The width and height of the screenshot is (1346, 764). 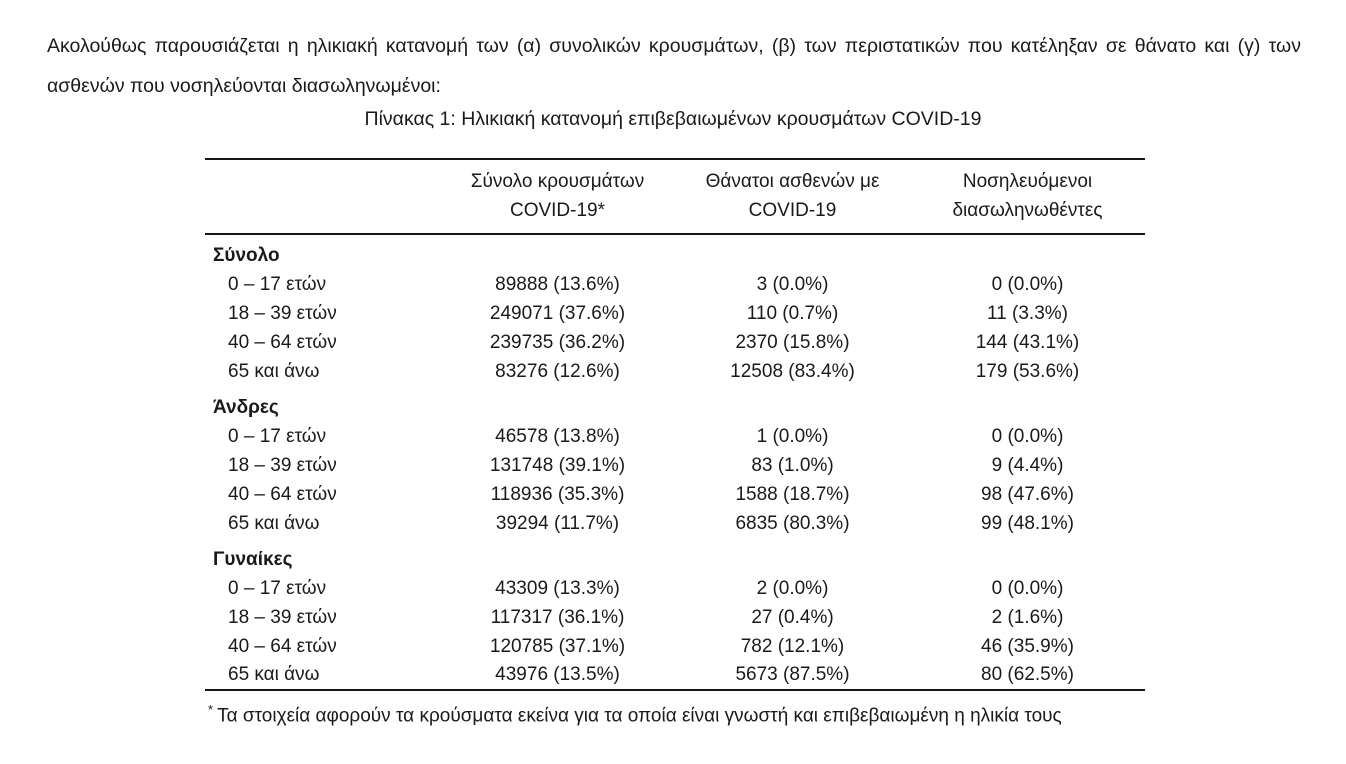 What do you see at coordinates (557, 284) in the screenshot?
I see `cases-cell: 89888 (13.6%)` at bounding box center [557, 284].